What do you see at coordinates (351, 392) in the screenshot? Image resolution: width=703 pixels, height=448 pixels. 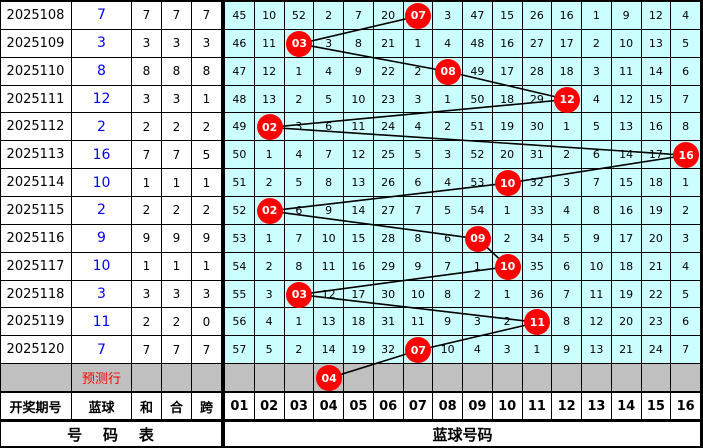 I see `divider` at bounding box center [351, 392].